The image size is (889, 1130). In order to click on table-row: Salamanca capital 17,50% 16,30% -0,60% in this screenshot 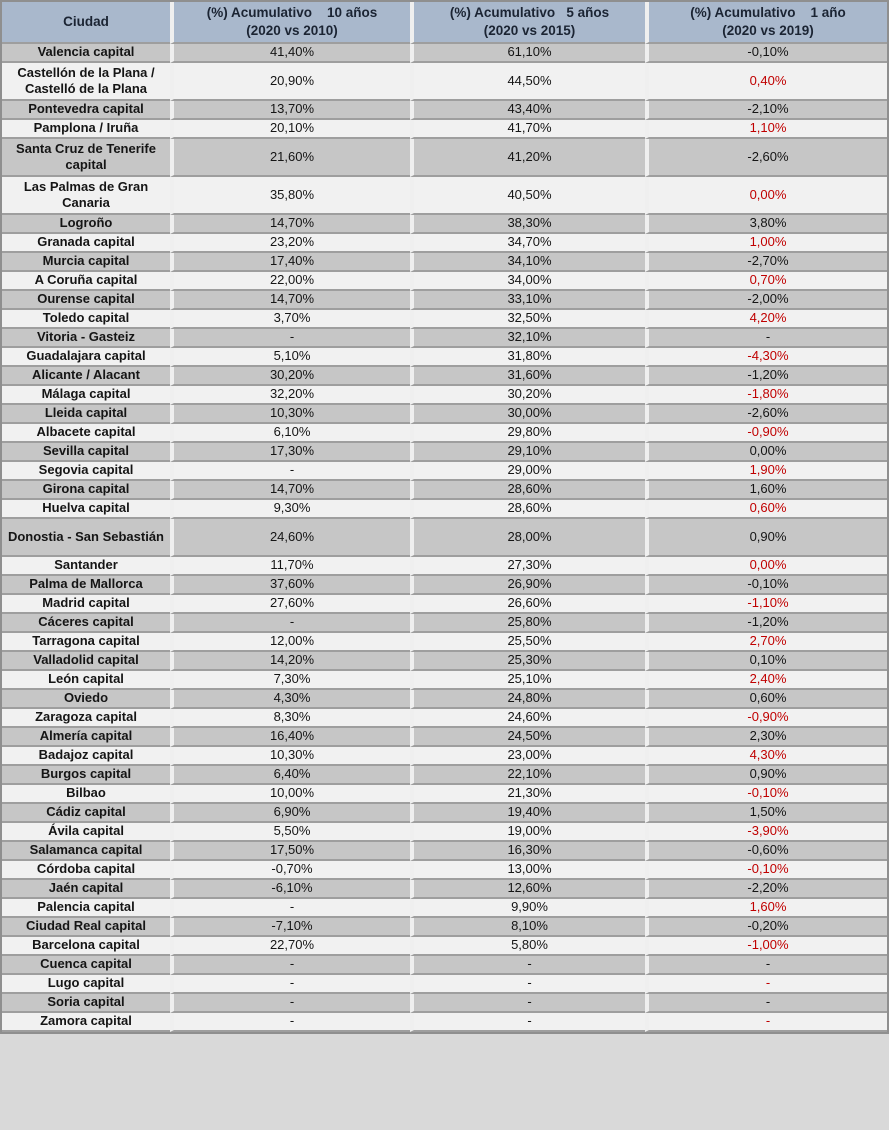, I will do `click(444, 851)`.